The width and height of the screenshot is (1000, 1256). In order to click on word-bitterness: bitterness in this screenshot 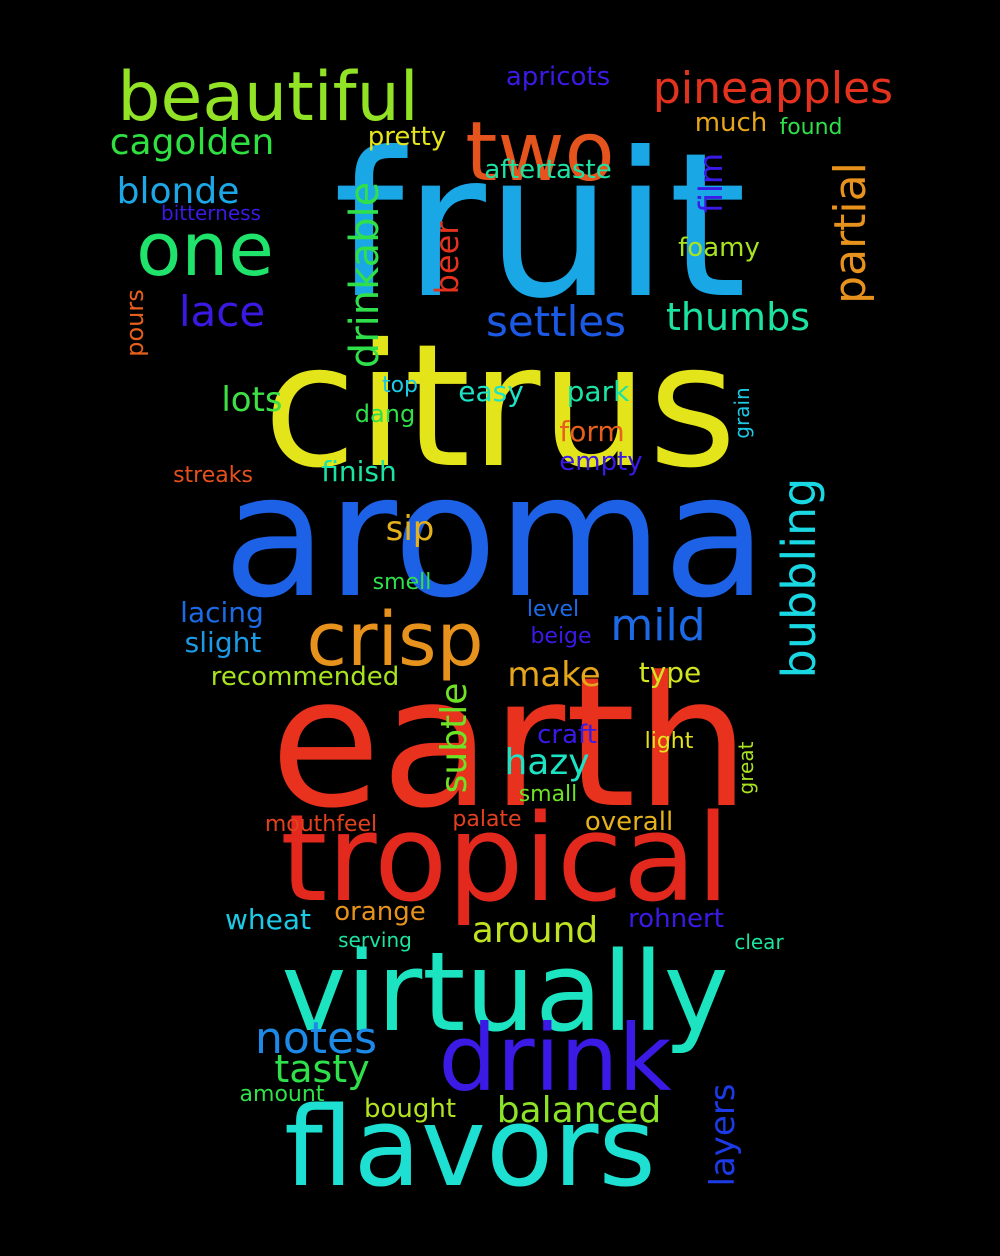, I will do `click(211, 213)`.